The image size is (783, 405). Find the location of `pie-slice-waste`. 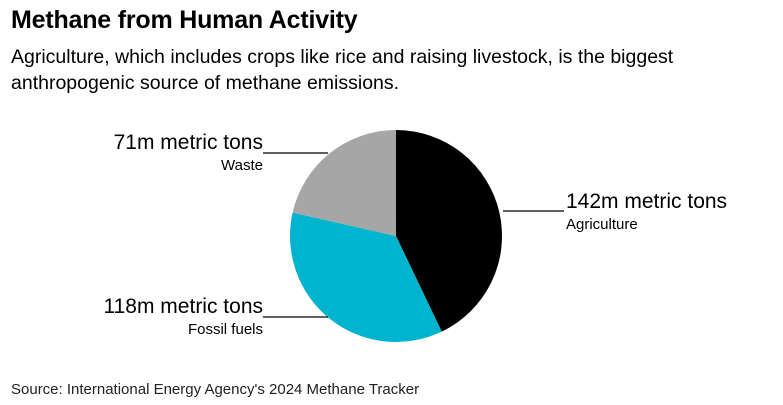

pie-slice-waste is located at coordinates (344, 183).